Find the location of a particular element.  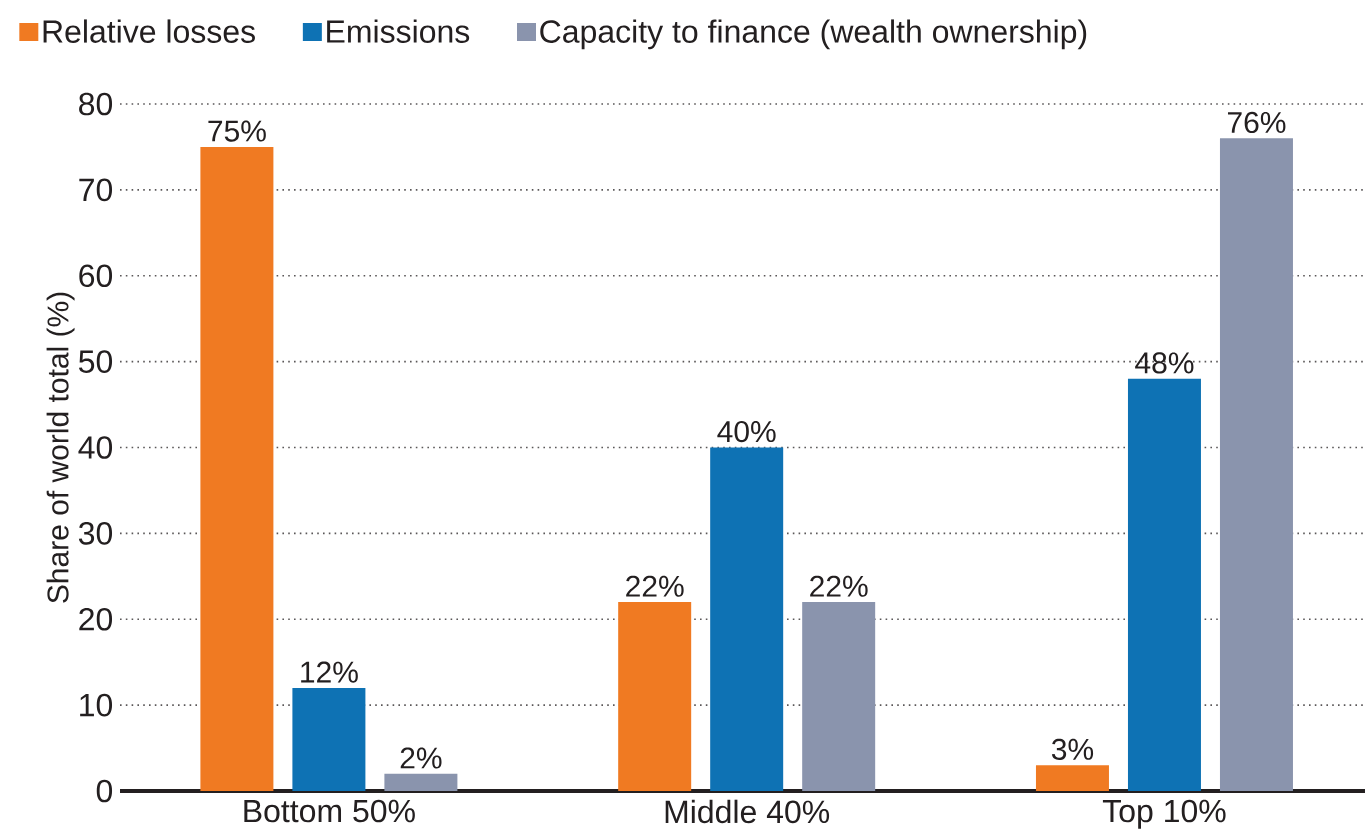

x-tick-label: Bottom 50% is located at coordinates (329, 811).